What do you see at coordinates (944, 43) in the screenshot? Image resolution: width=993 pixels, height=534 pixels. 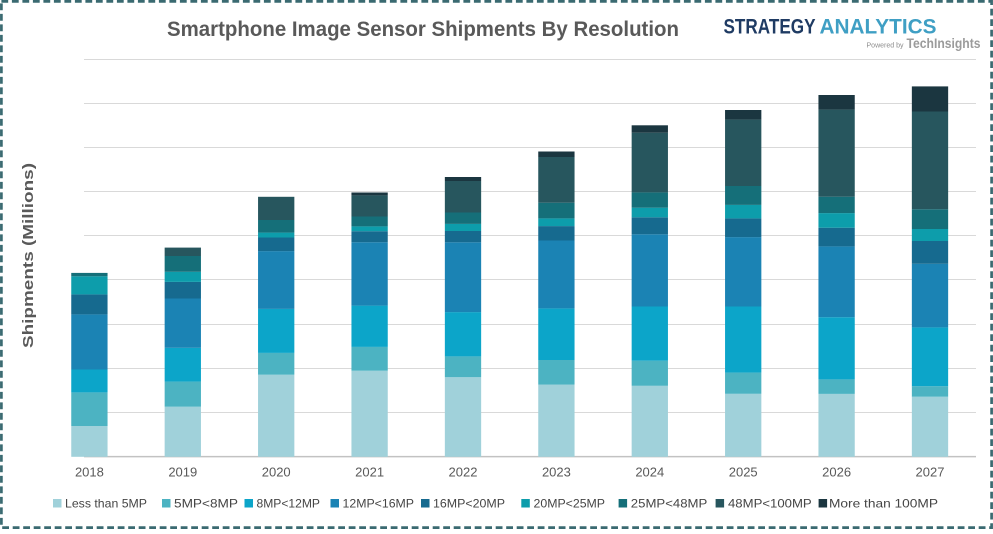 I see `svg-text: TechInsights` at bounding box center [944, 43].